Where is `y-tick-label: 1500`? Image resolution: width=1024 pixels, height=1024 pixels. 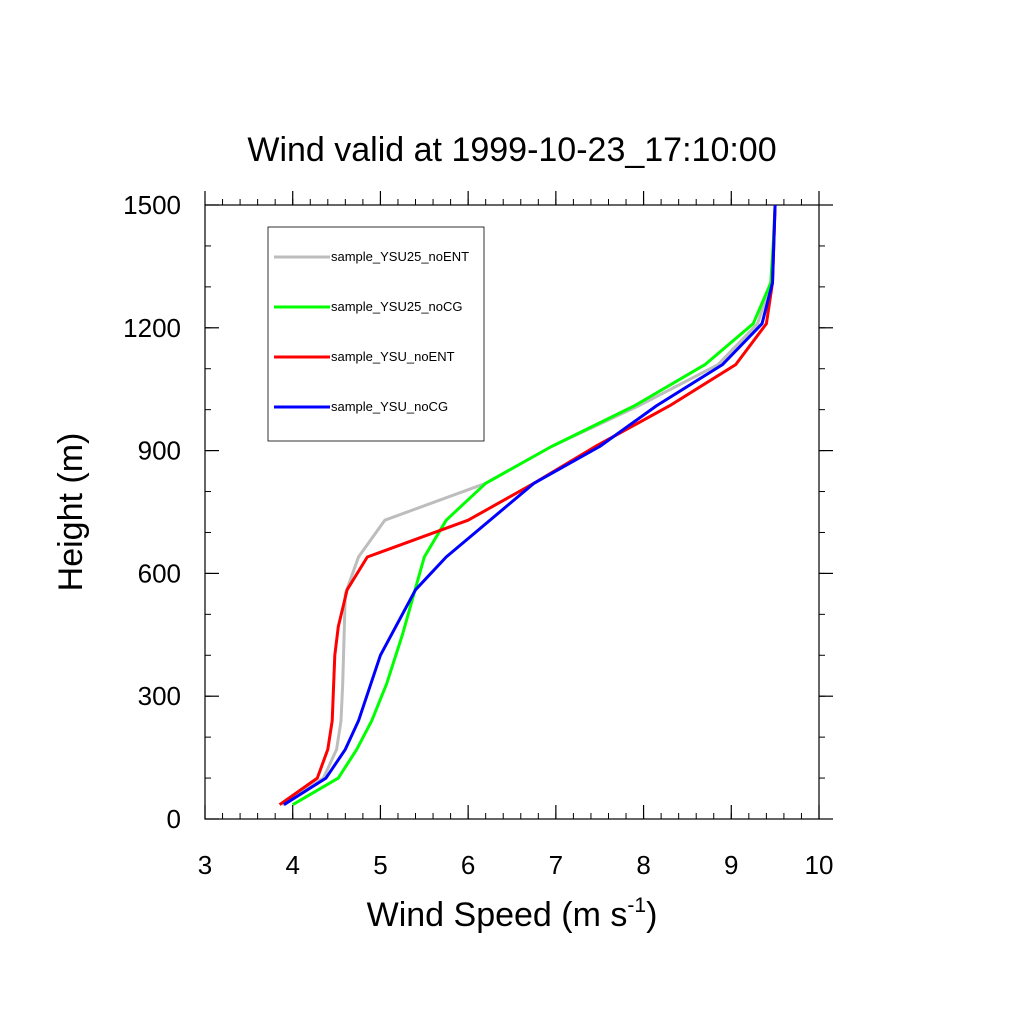
y-tick-label: 1500 is located at coordinates (152, 205).